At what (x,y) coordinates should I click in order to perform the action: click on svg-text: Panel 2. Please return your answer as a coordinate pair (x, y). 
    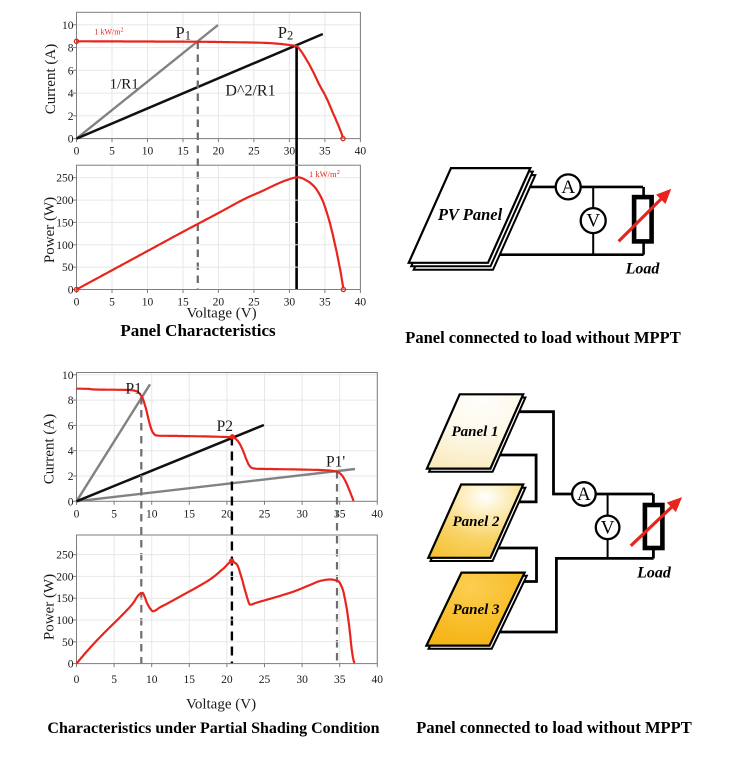
    Looking at the image, I should click on (476, 522).